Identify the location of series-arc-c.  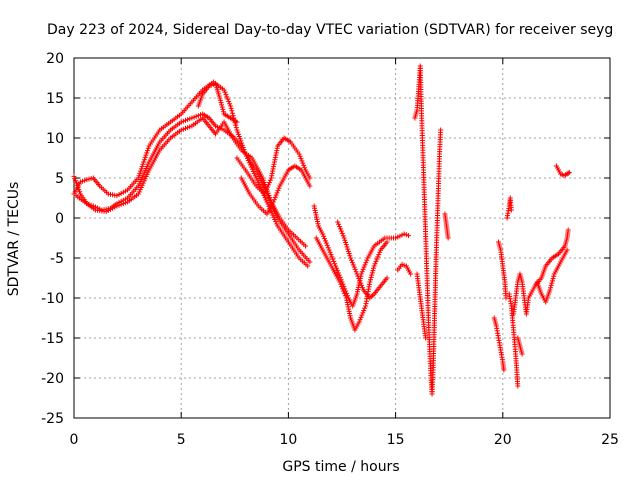
(191, 182).